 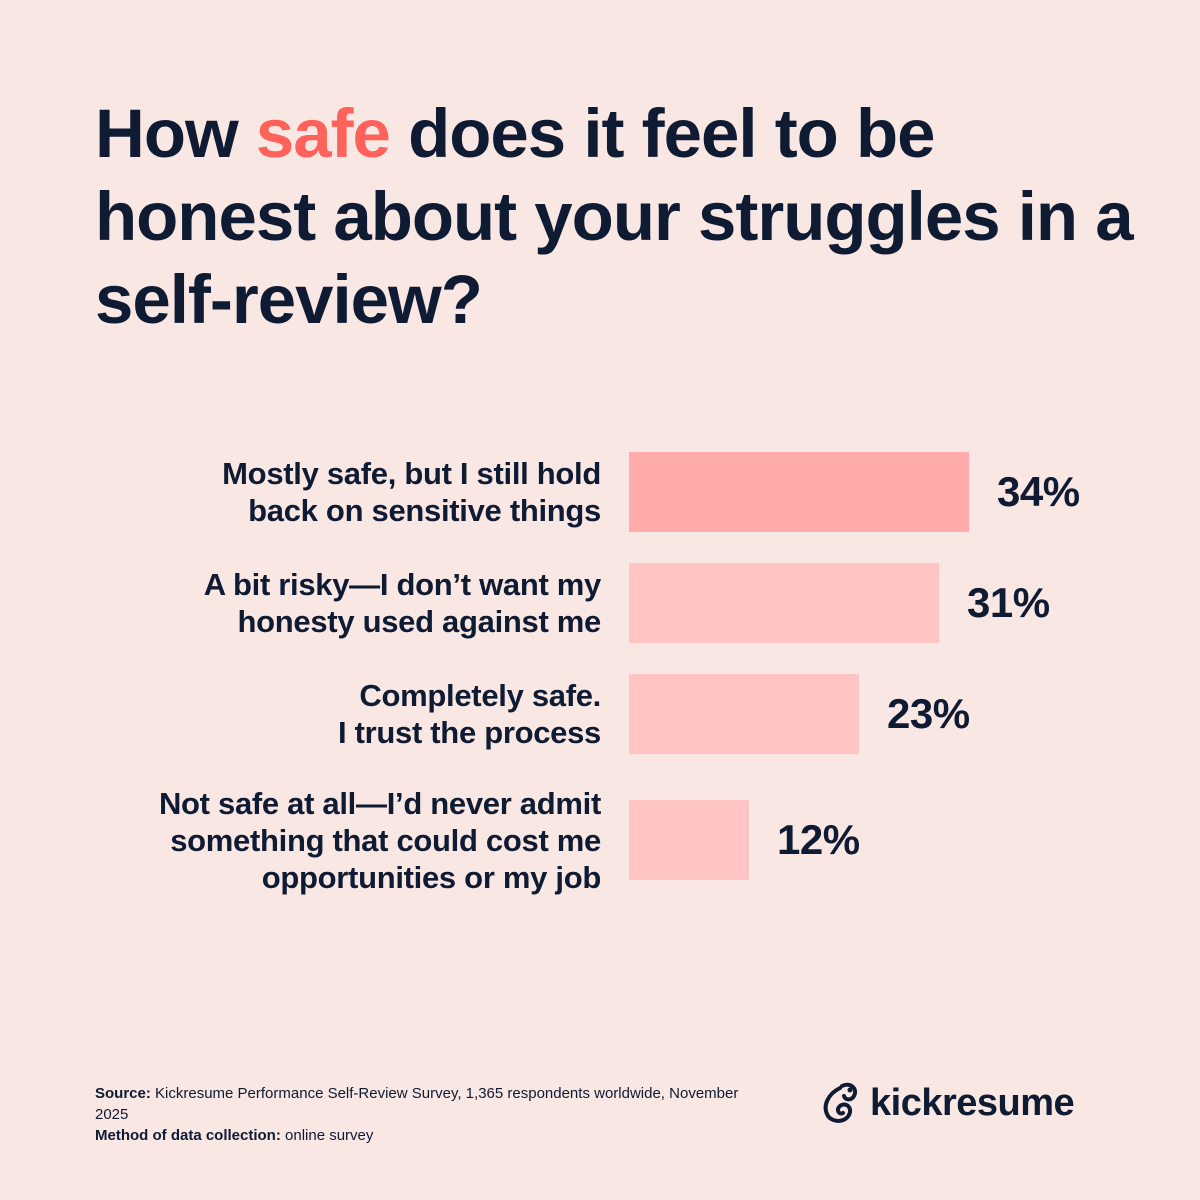 I want to click on data-label: 23%, so click(x=928, y=713).